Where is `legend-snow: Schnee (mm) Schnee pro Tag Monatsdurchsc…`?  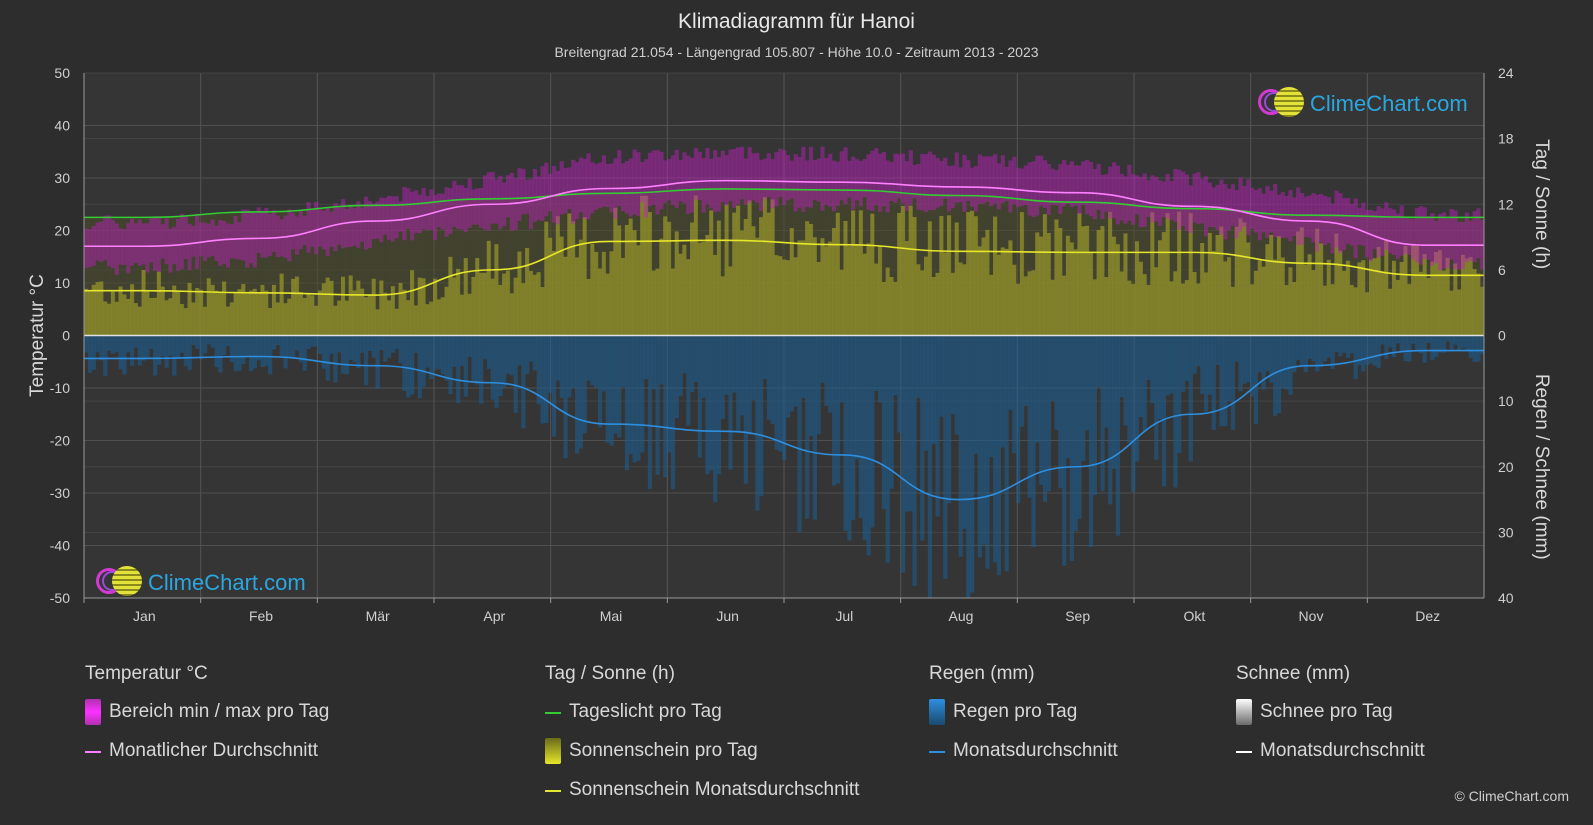 legend-snow: Schnee (mm) Schnee pro Tag Monatsdurchsc… is located at coordinates (1330, 721).